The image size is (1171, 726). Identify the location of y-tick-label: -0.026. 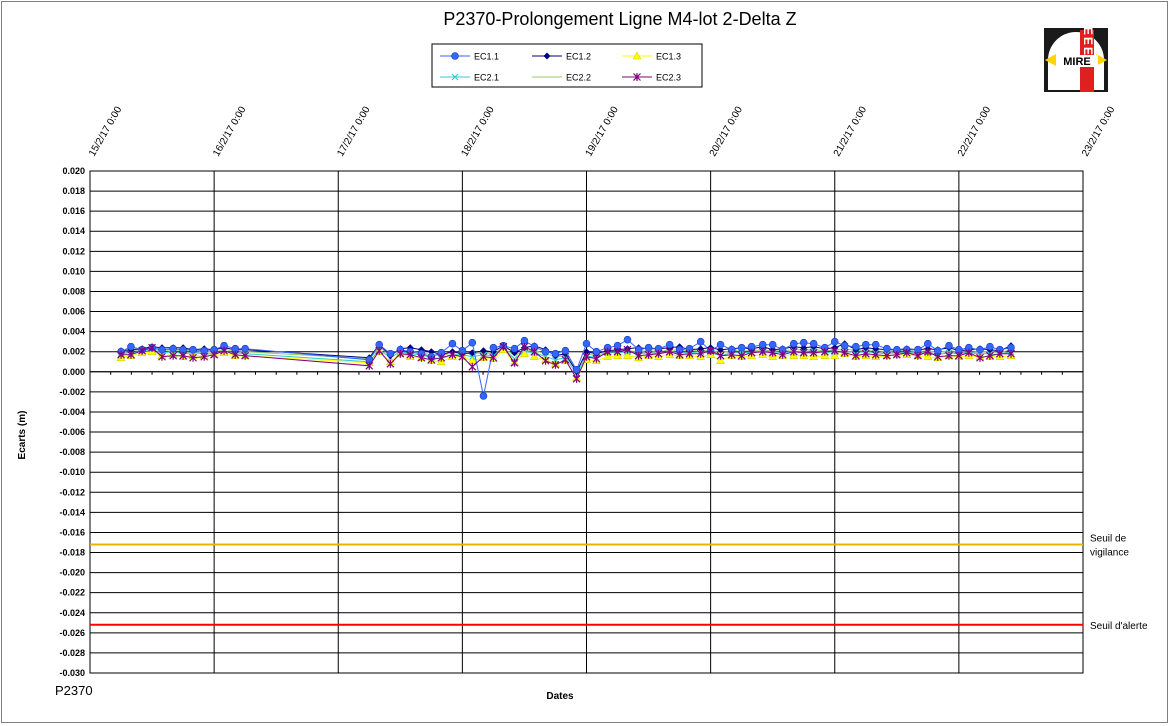
(72, 633).